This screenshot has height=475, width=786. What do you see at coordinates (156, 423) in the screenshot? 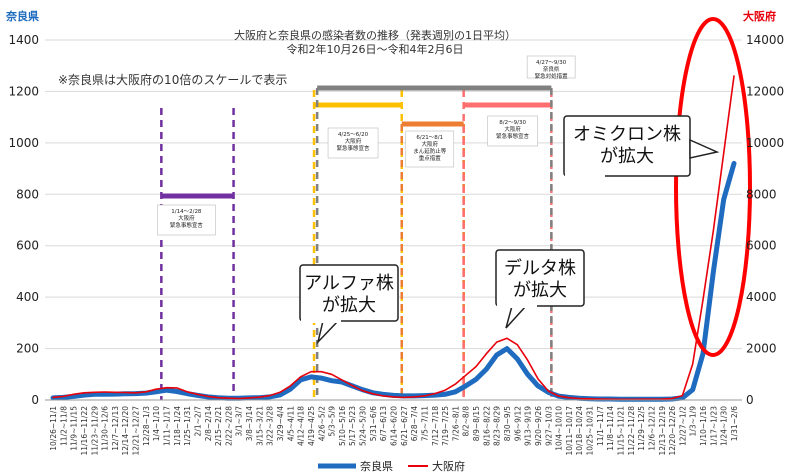
I see `x-tick-label: 1/4~1/10` at bounding box center [156, 423].